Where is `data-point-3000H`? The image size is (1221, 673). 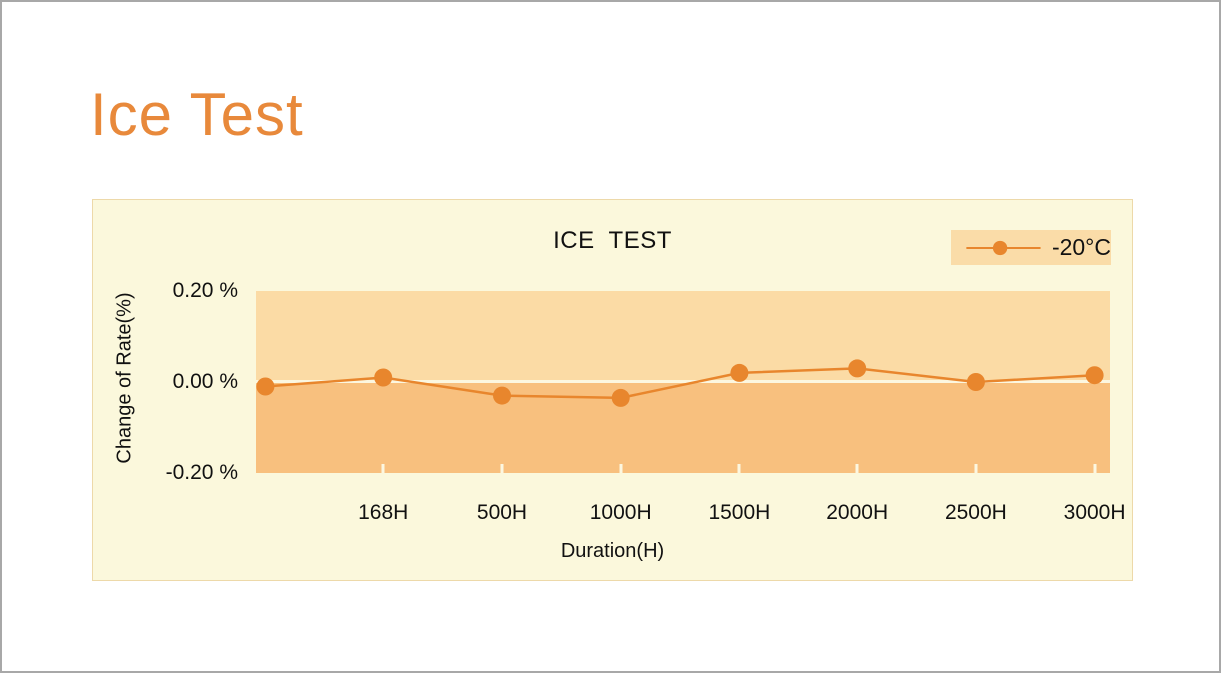 data-point-3000H is located at coordinates (1094, 375).